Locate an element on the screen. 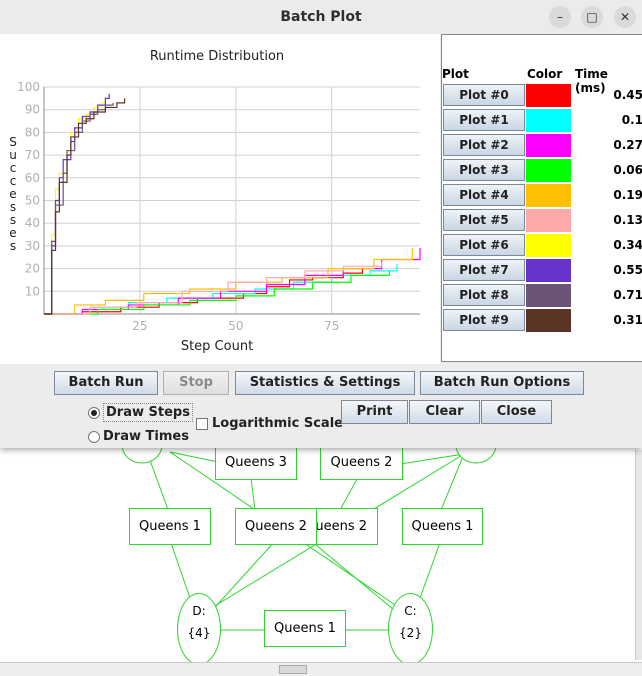 The width and height of the screenshot is (642, 676). legend-header-color: Color is located at coordinates (545, 74).